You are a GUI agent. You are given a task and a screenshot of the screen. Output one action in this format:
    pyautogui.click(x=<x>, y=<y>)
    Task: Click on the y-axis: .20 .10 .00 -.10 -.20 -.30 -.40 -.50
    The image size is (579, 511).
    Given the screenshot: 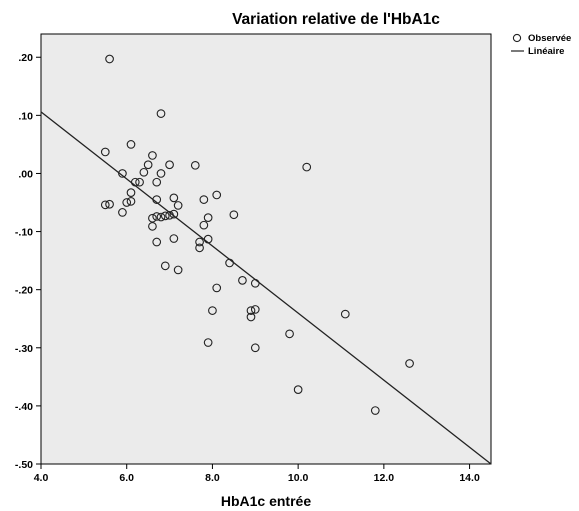 What is the action you would take?
    pyautogui.click(x=28, y=261)
    